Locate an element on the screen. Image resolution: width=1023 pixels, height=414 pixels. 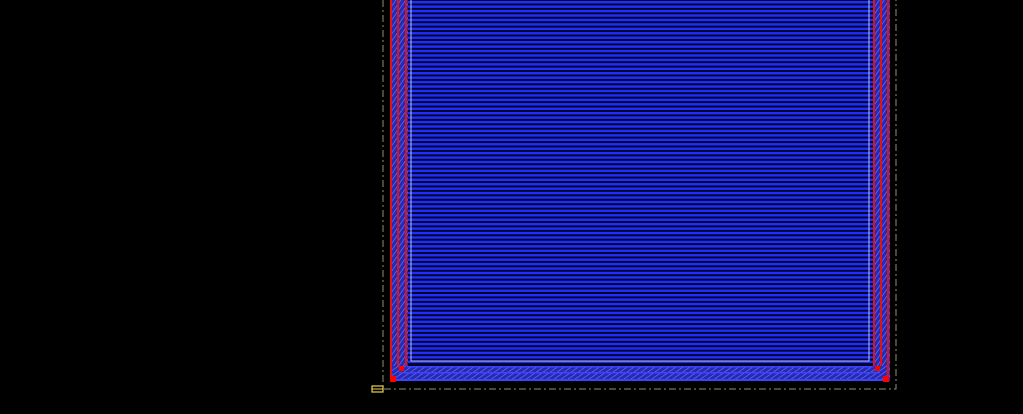
guard-ring-right is located at coordinates (881, 190).